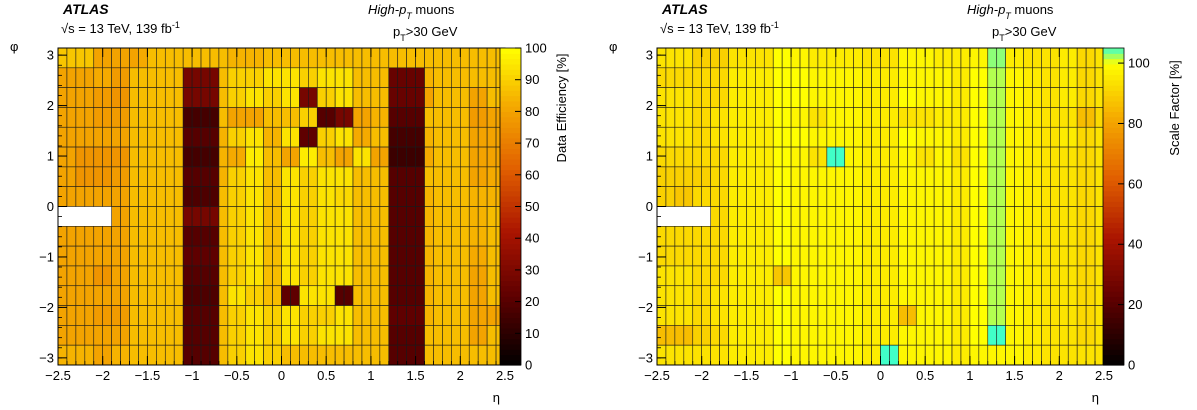 This screenshot has height=410, width=1197. I want to click on y-tick-label: −3, so click(46, 357).